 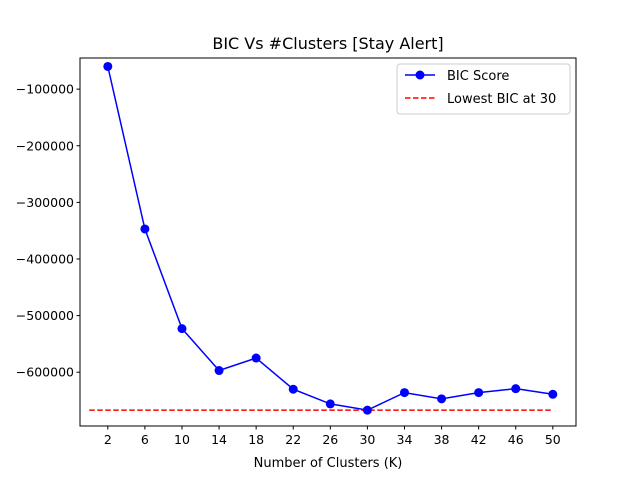 What do you see at coordinates (327, 43) in the screenshot?
I see `chart-title: BIC Vs #Clusters [Stay Alert]` at bounding box center [327, 43].